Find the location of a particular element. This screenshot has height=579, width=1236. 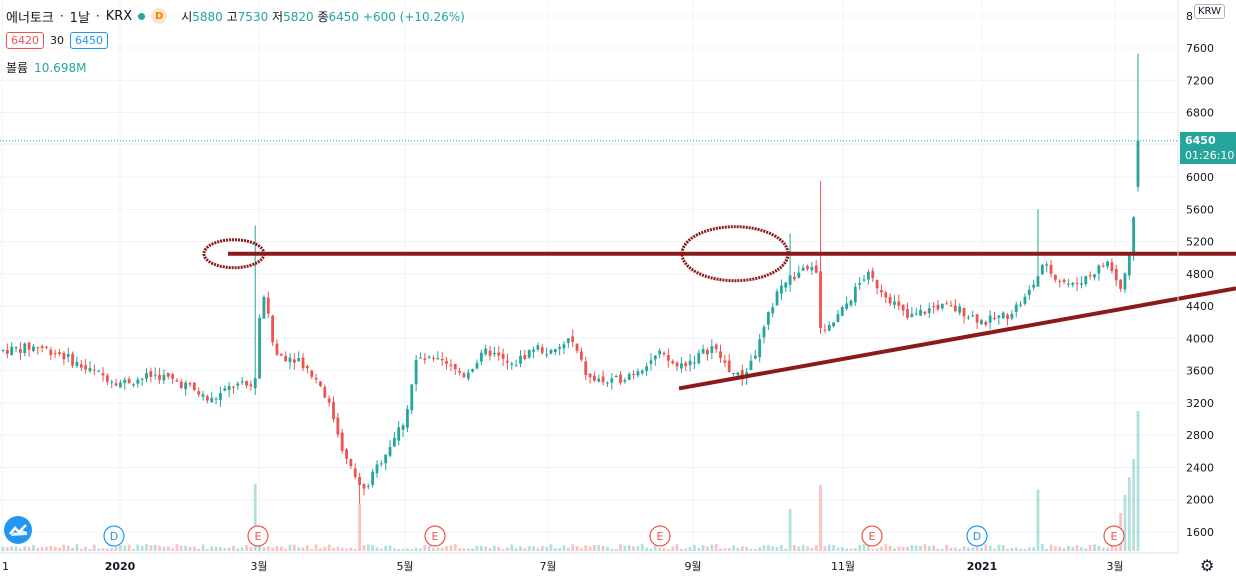

highlight-circle-right is located at coordinates (735, 254).